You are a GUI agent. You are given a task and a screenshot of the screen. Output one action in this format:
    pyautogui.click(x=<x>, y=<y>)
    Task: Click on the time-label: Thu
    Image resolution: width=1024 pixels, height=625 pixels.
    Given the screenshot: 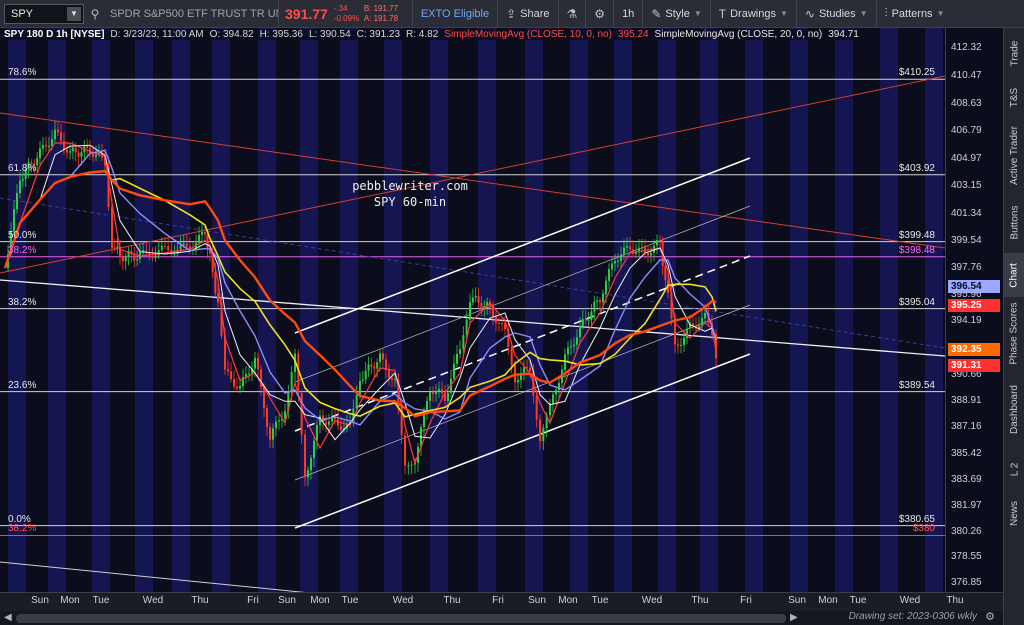 What is the action you would take?
    pyautogui.click(x=452, y=600)
    